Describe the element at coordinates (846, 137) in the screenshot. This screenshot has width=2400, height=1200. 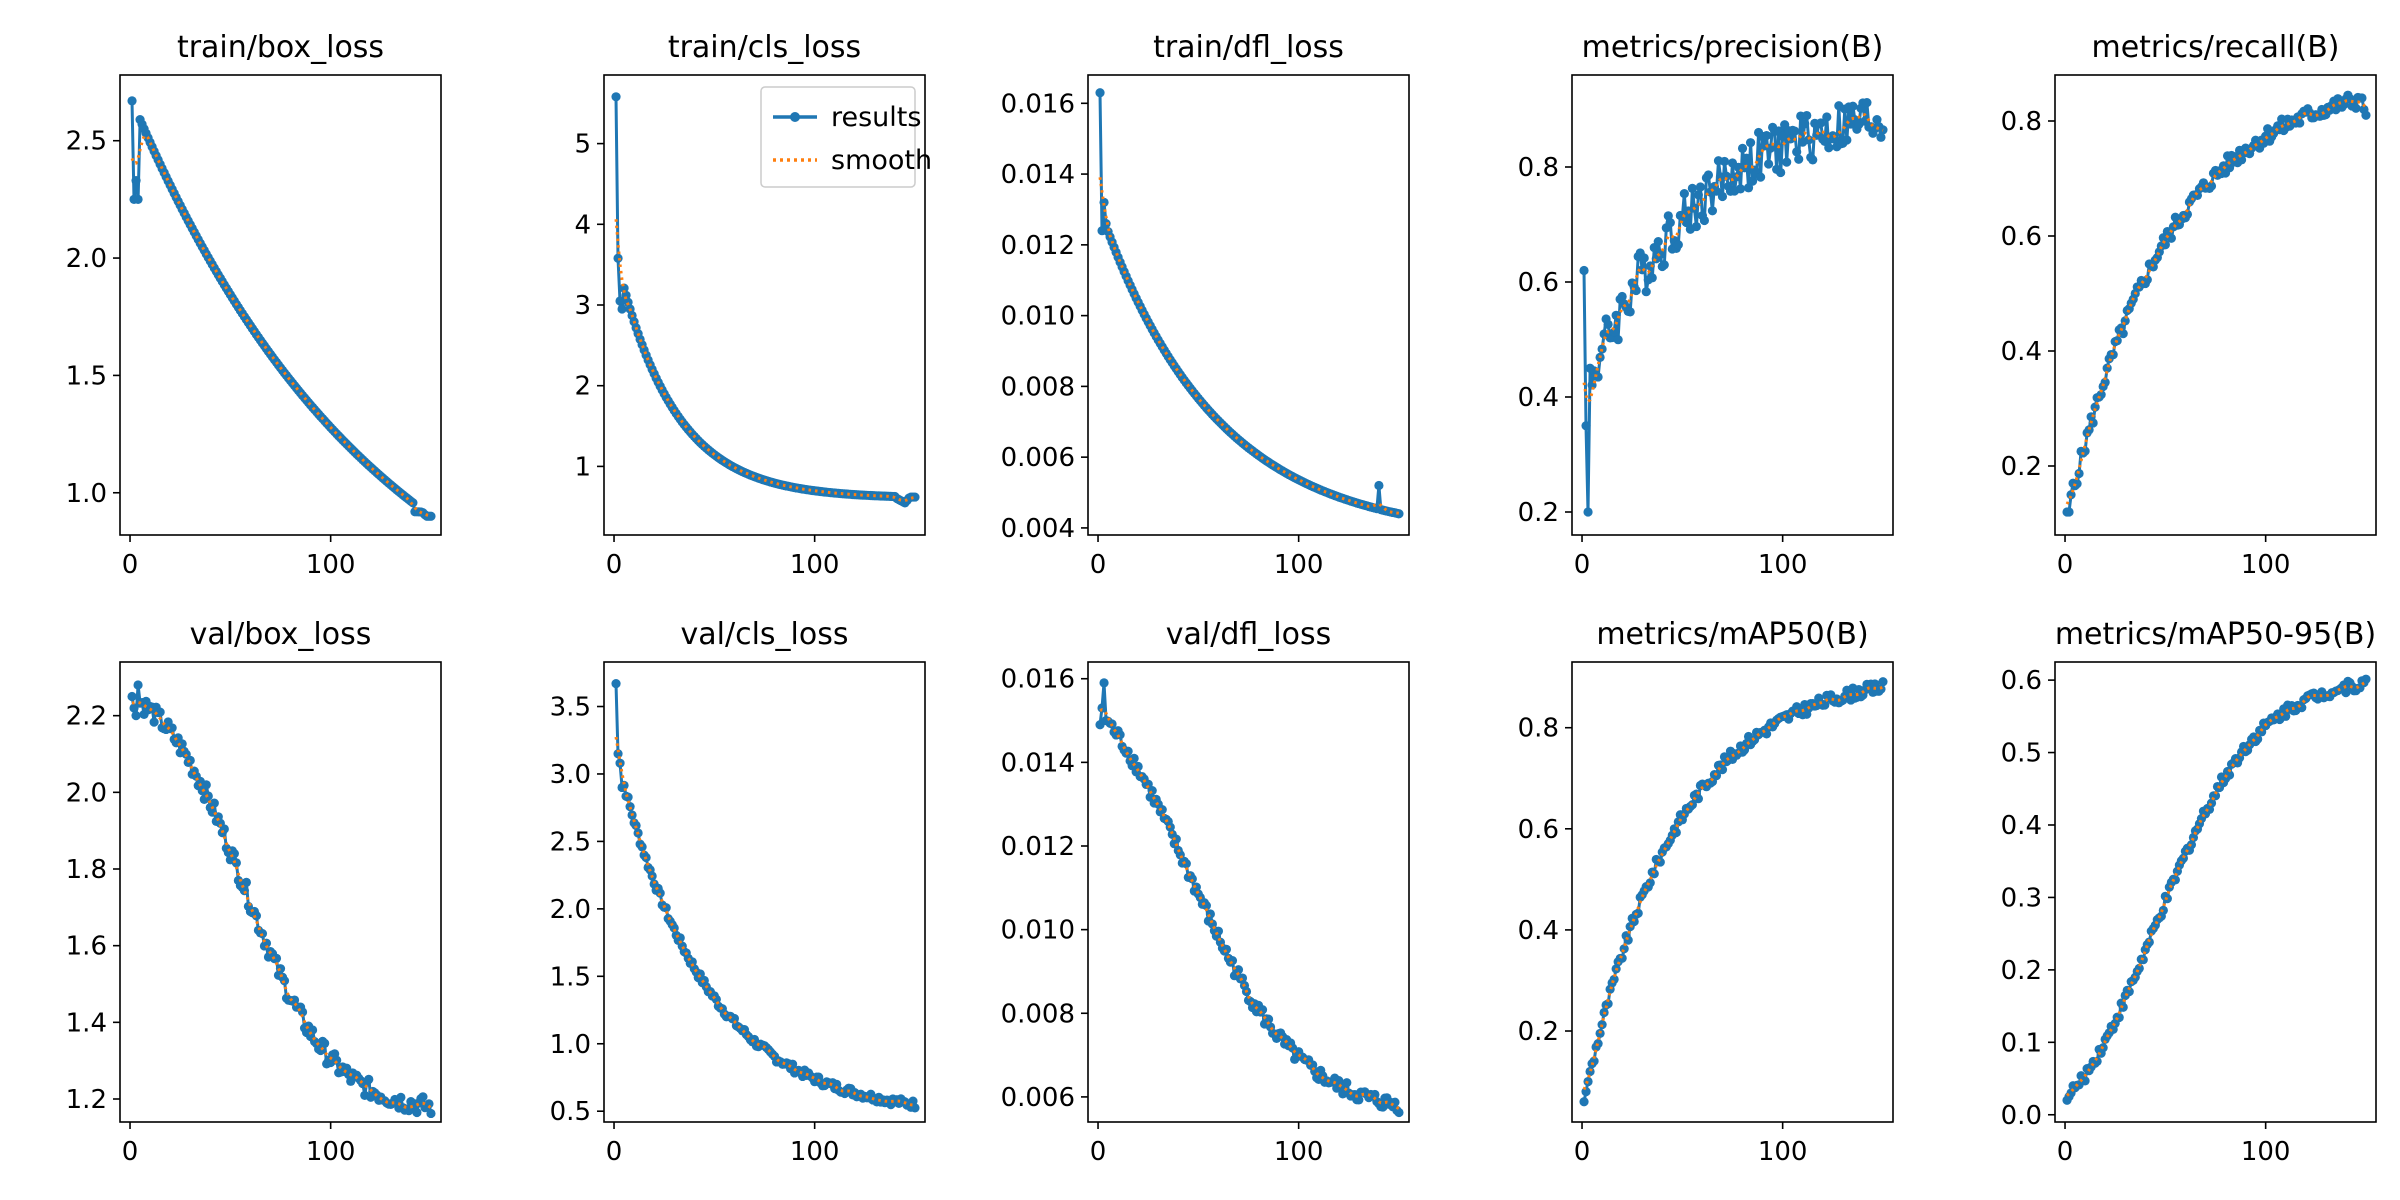
I see `legend: results smooth` at that location.